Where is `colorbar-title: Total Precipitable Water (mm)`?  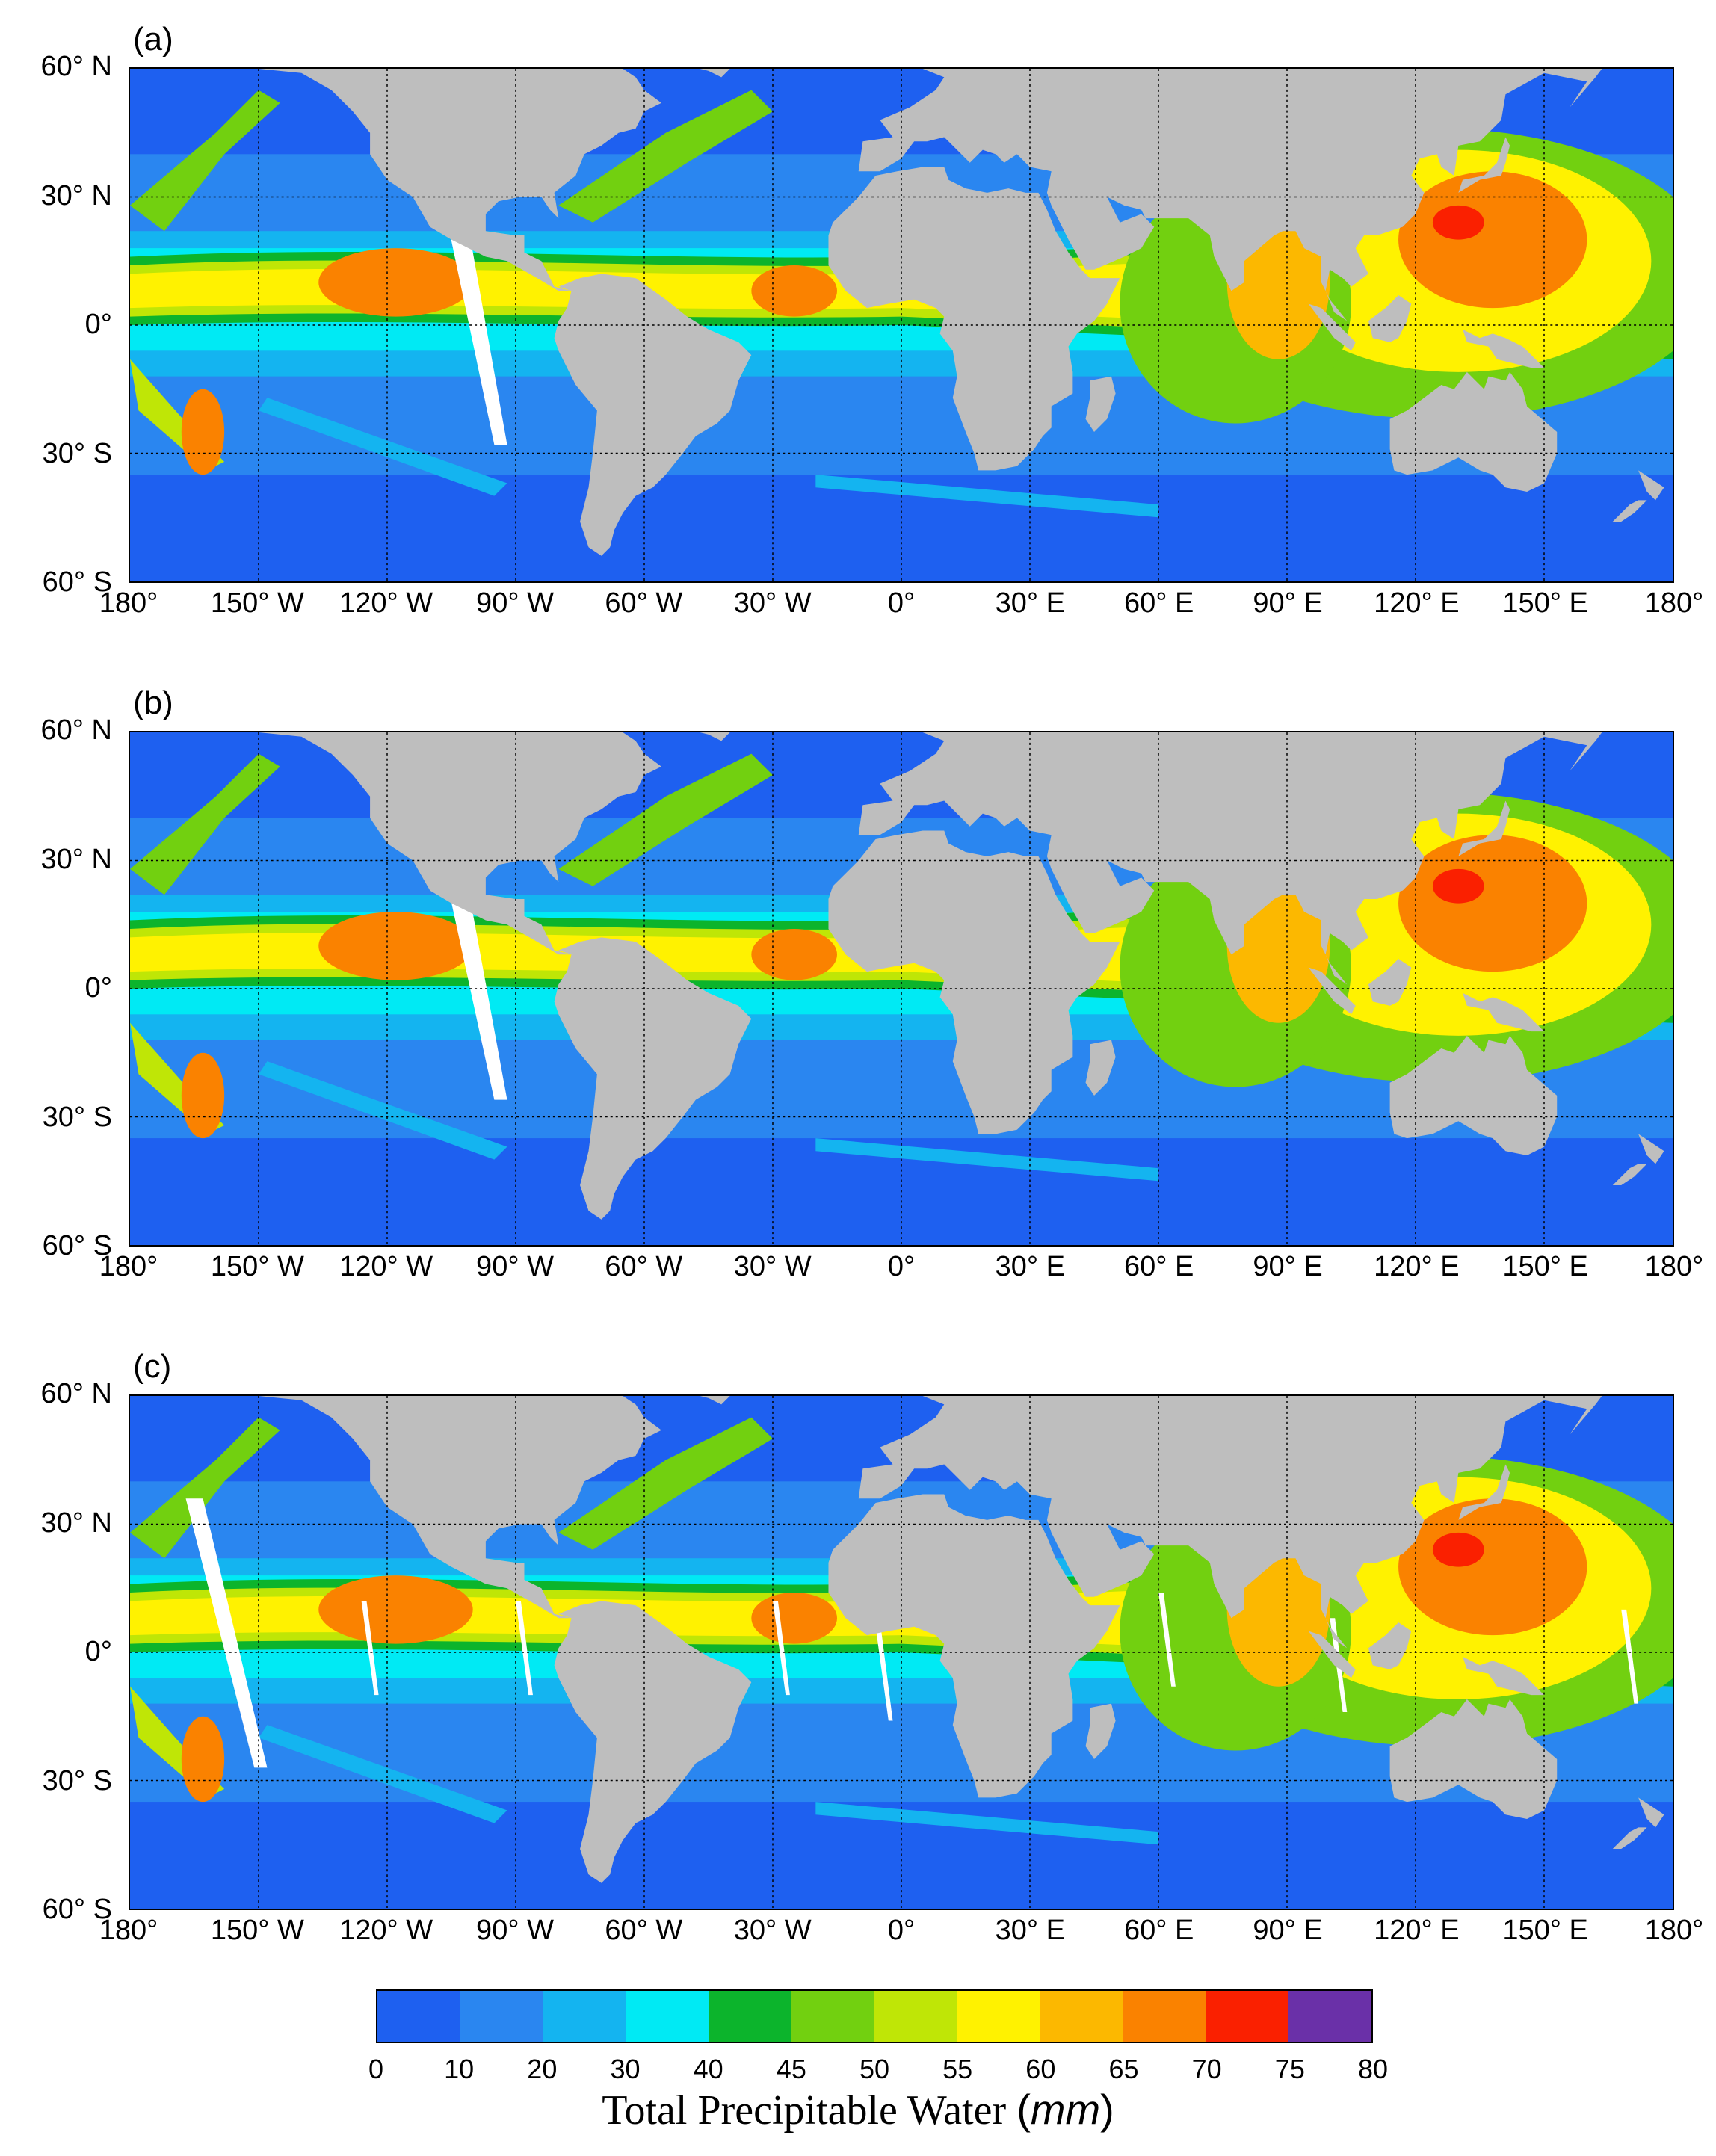 colorbar-title: Total Precipitable Water (mm) is located at coordinates (858, 2109).